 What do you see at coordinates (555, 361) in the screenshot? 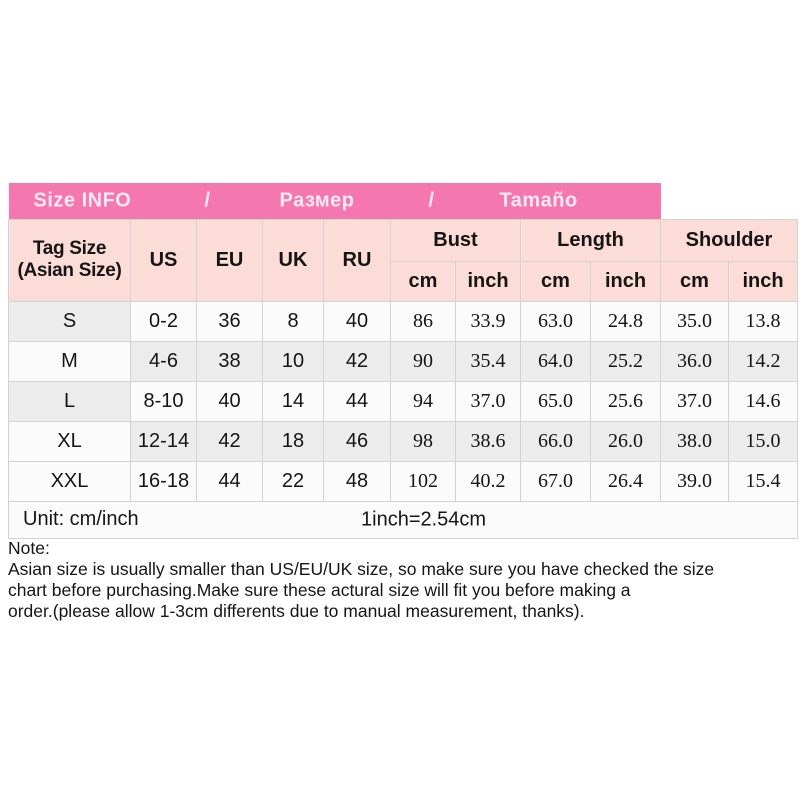
I see `cell-length-cm: 64.0` at bounding box center [555, 361].